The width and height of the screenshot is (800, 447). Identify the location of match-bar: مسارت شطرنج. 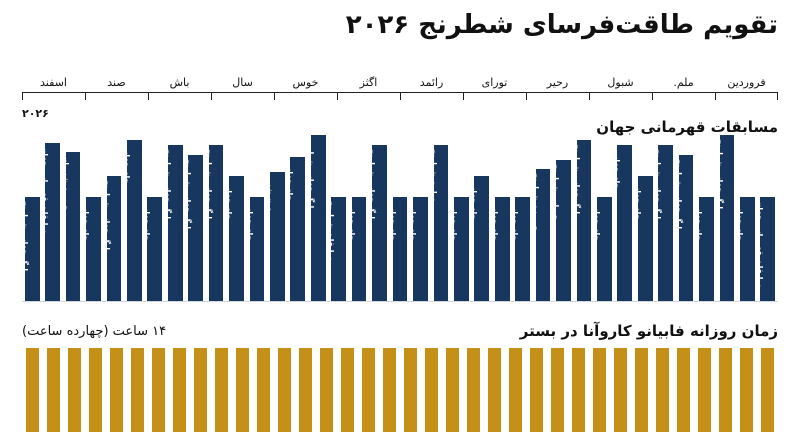
(441, 223).